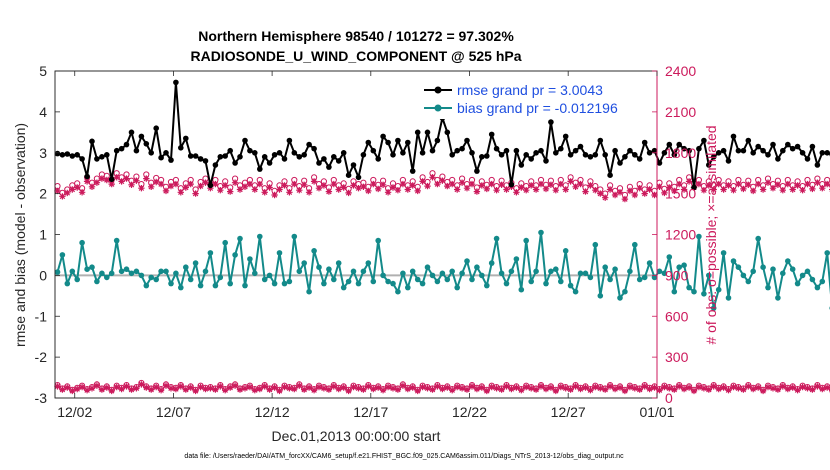 This screenshot has height=470, width=830. What do you see at coordinates (356, 436) in the screenshot?
I see `x-axis-label: Dec.01,2013 00:00:00 start` at bounding box center [356, 436].